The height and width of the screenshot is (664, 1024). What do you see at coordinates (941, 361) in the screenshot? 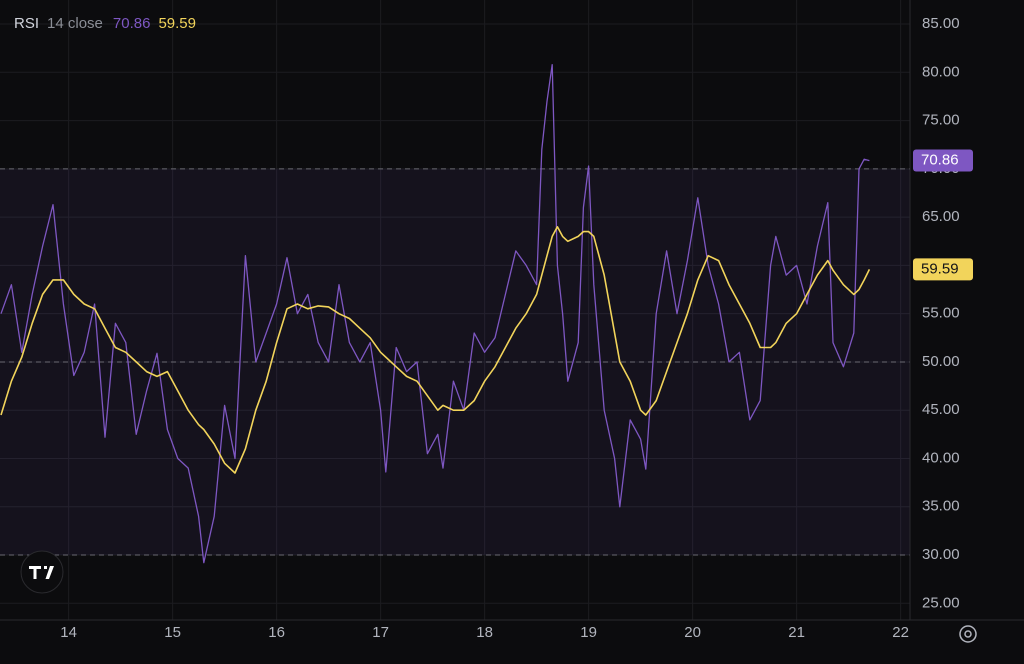
I see `y-tick-label: 50.00` at bounding box center [941, 361].